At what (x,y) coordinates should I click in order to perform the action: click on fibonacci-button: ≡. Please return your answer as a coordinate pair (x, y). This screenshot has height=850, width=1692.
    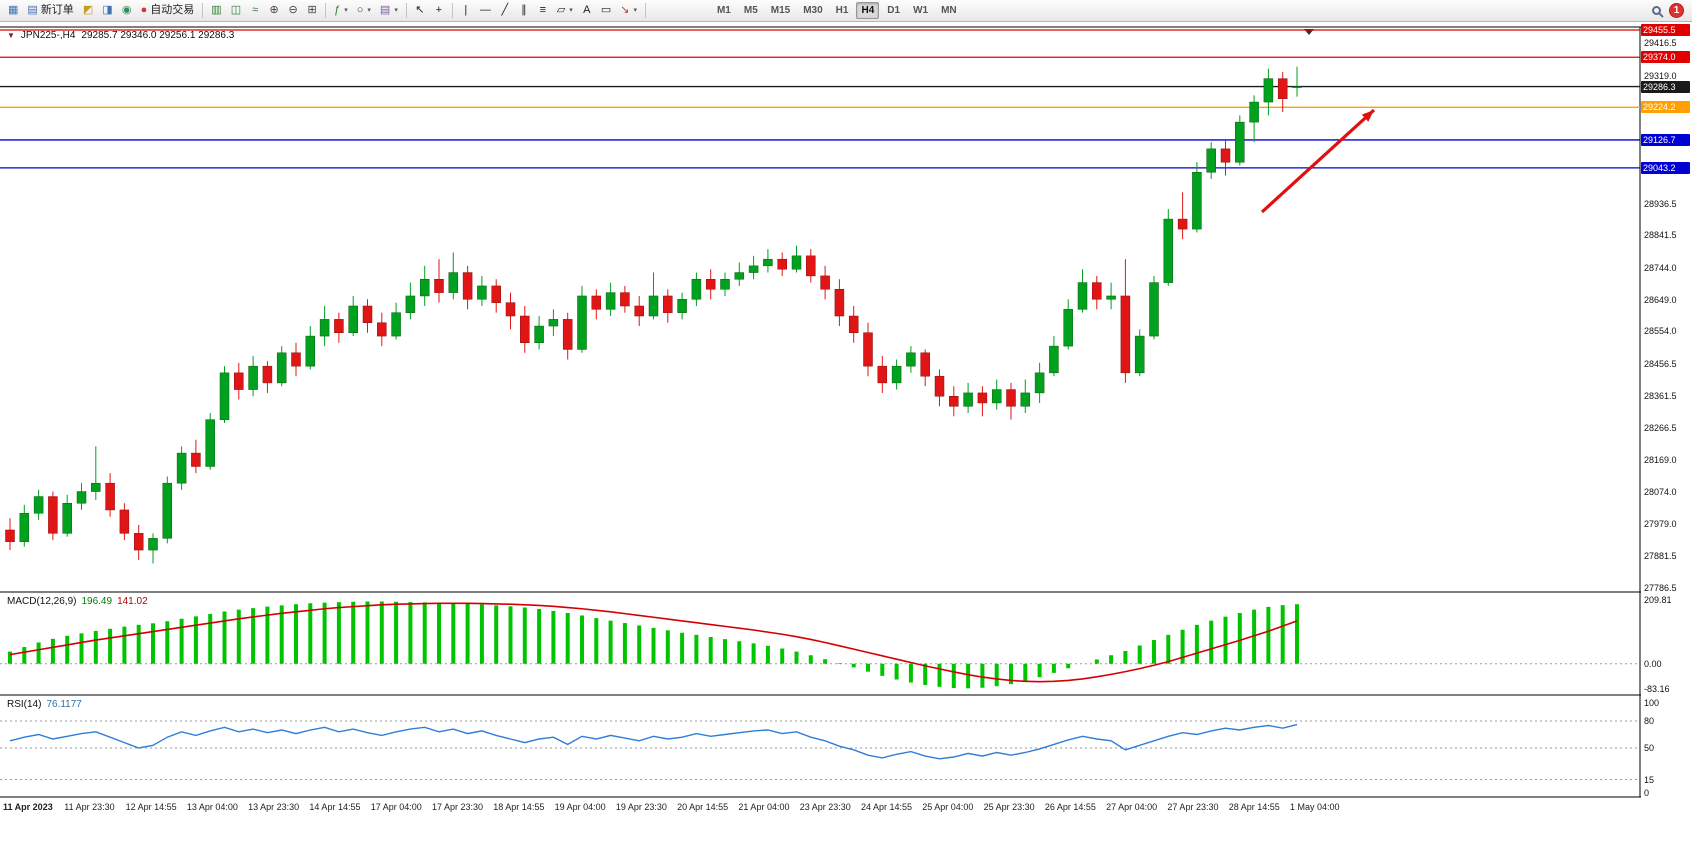
    Looking at the image, I should click on (543, 11).